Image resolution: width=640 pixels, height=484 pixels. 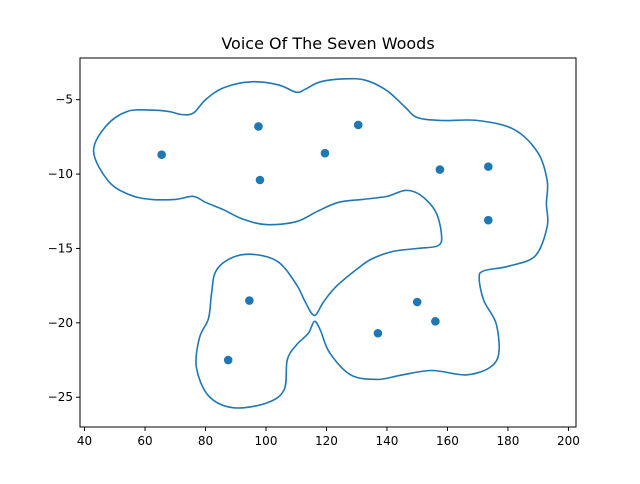 What do you see at coordinates (266, 441) in the screenshot?
I see `x-tick-label: 100` at bounding box center [266, 441].